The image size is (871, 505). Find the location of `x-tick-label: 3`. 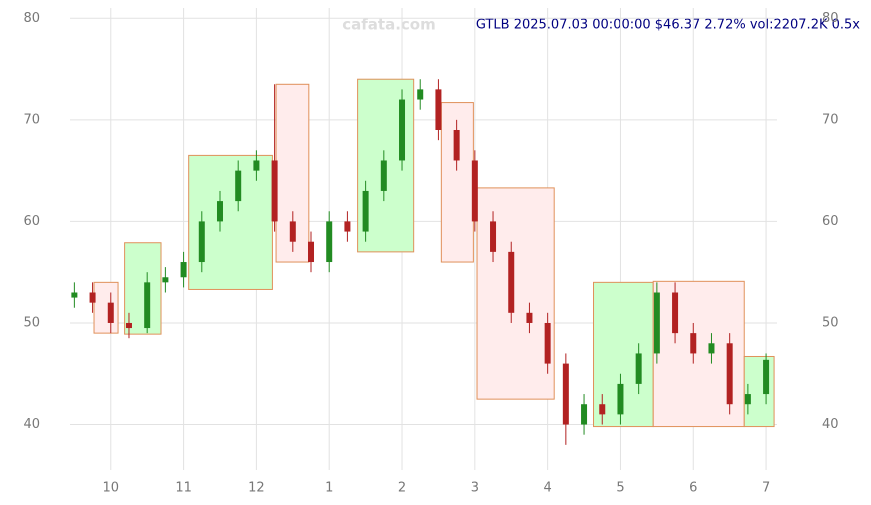

x-tick-label: 3 is located at coordinates (475, 488).